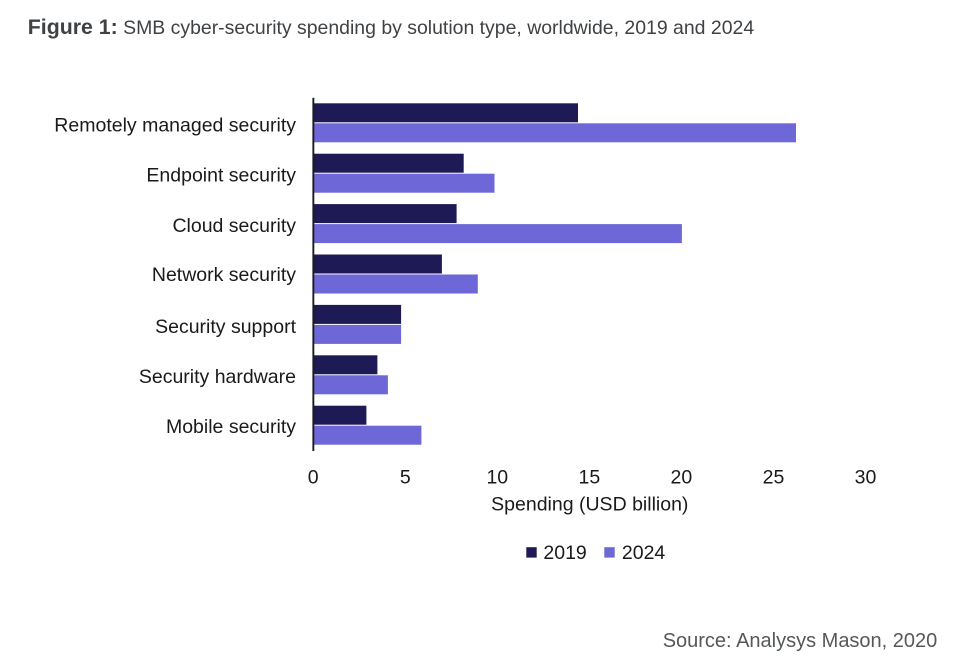 Image resolution: width=958 pixels, height=669 pixels. Describe the element at coordinates (234, 226) in the screenshot. I see `svg-text: Cloud security` at that location.